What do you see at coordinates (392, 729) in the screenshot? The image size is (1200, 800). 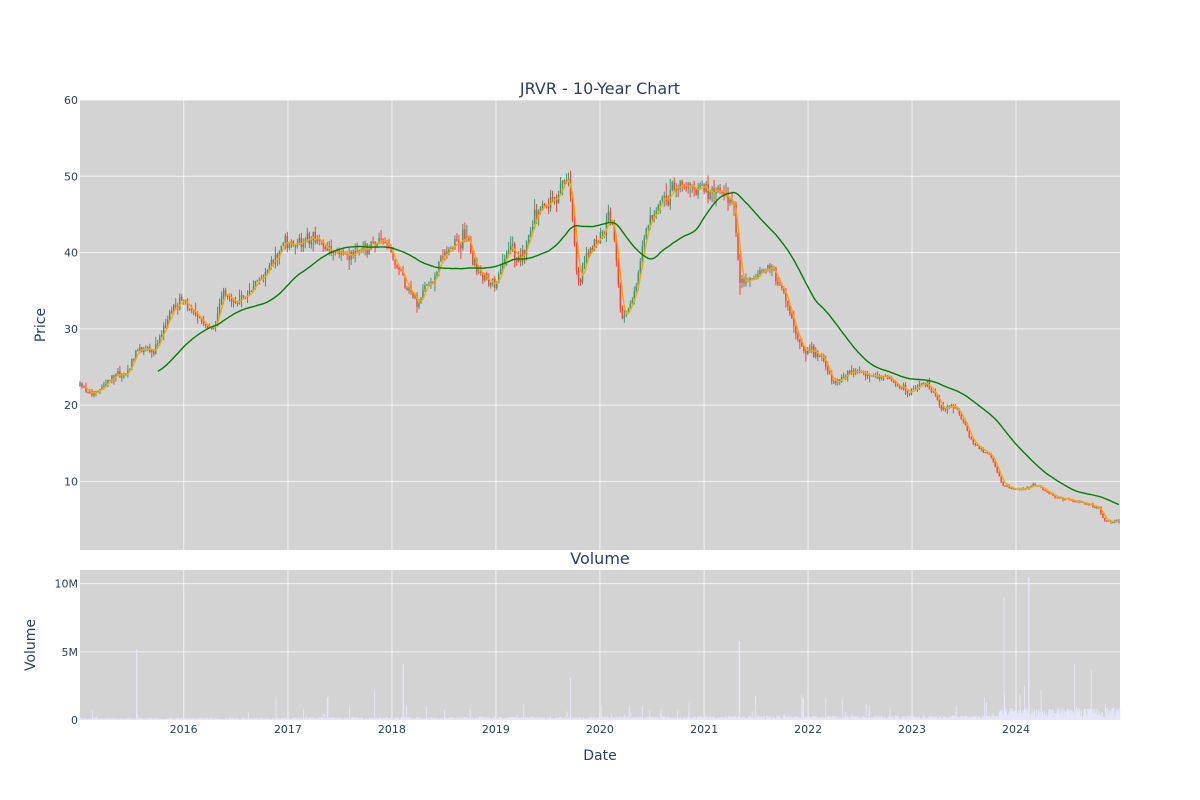 I see `x-tick-label: 2018` at bounding box center [392, 729].